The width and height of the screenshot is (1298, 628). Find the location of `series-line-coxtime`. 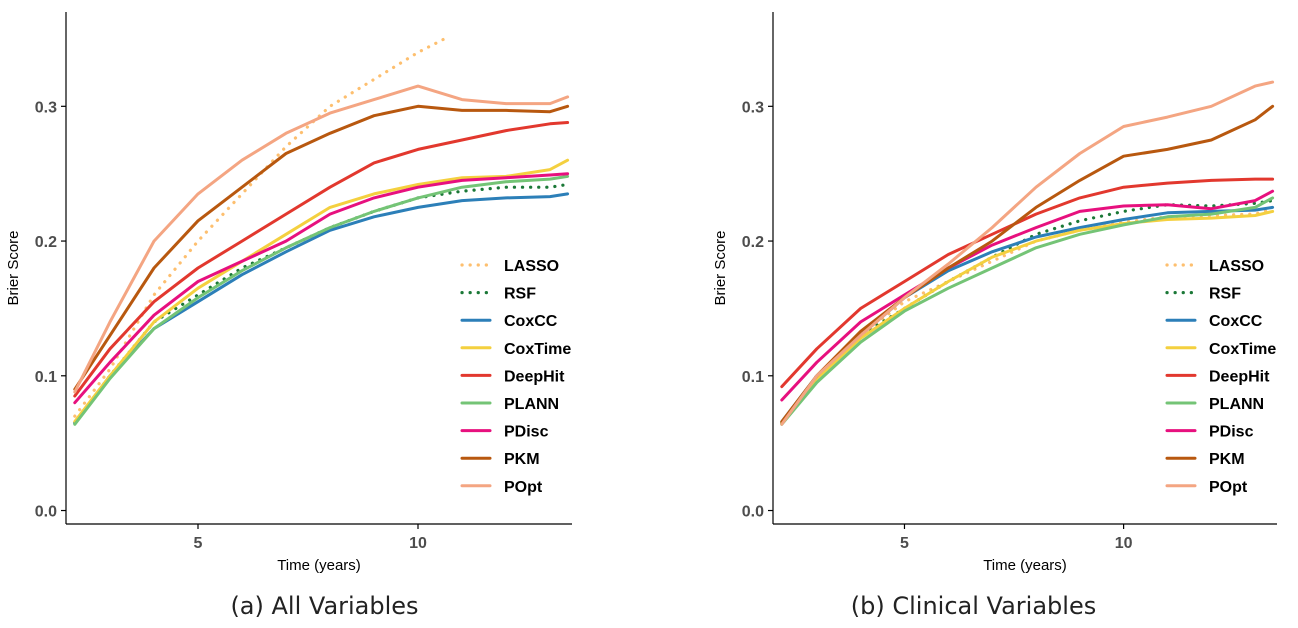

series-line-coxtime is located at coordinates (1027, 317).